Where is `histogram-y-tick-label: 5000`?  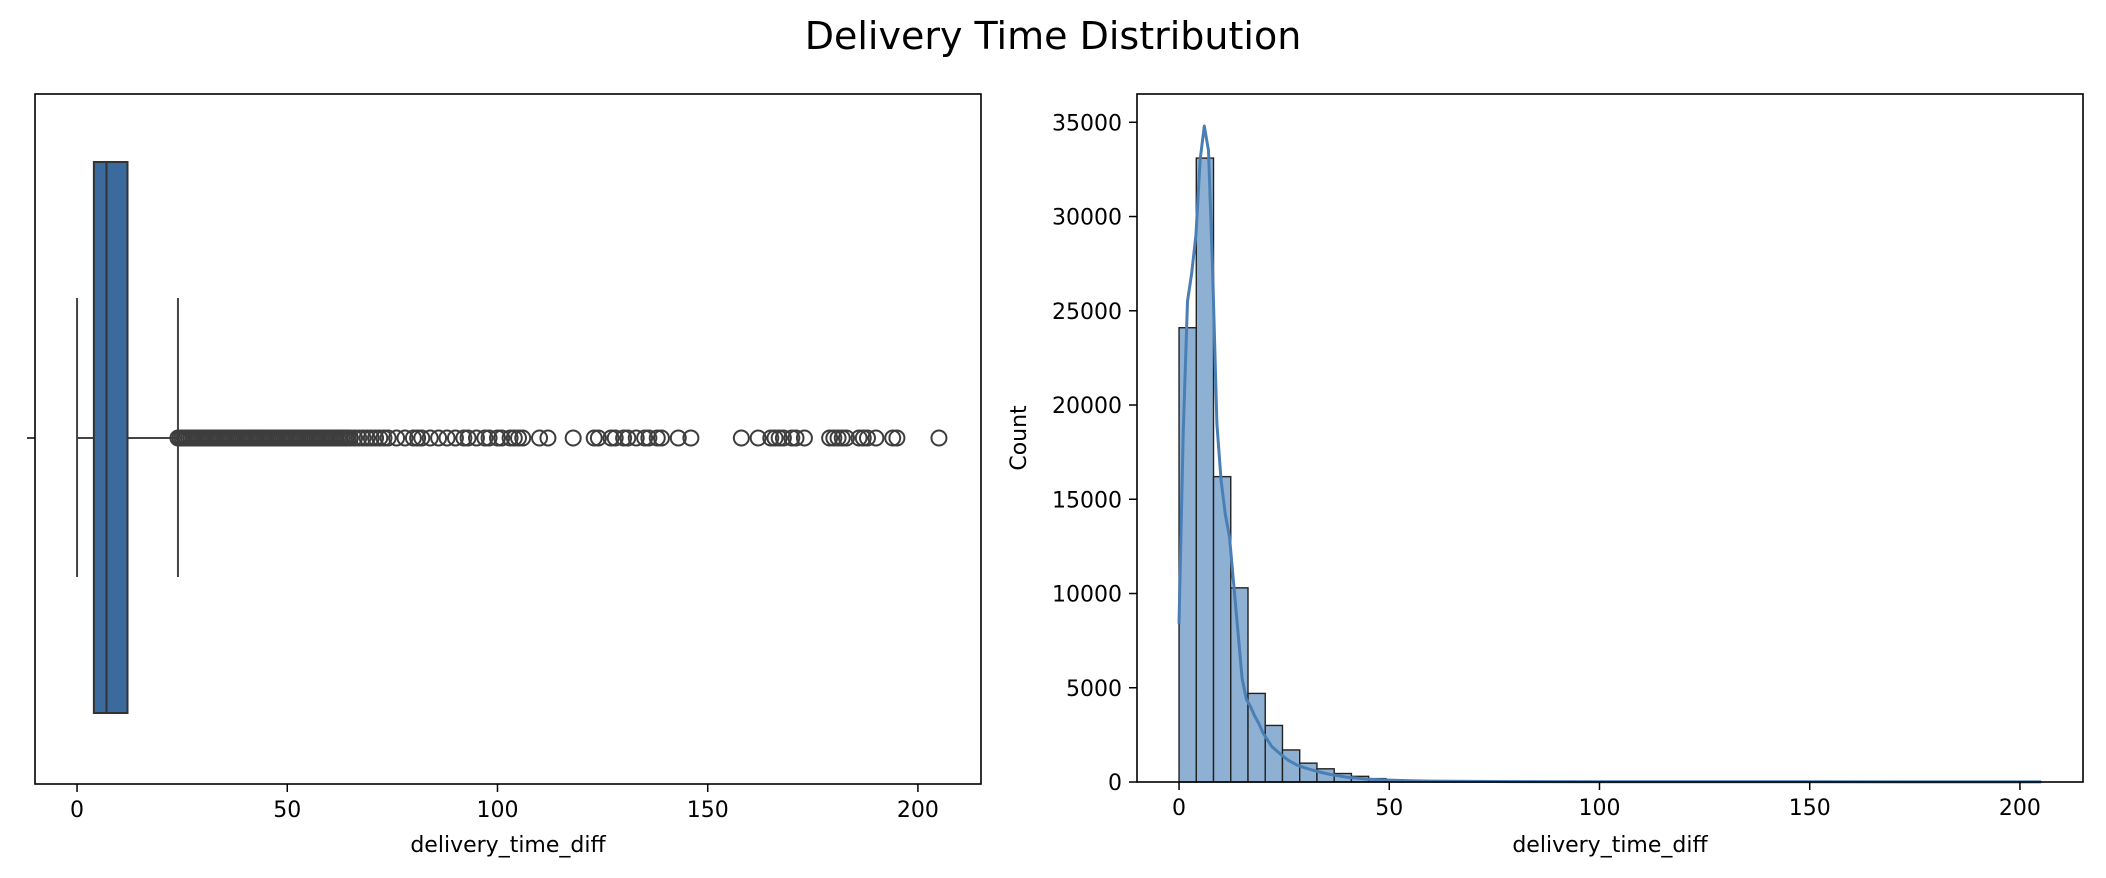
histogram-y-tick-label: 5000 is located at coordinates (1094, 689).